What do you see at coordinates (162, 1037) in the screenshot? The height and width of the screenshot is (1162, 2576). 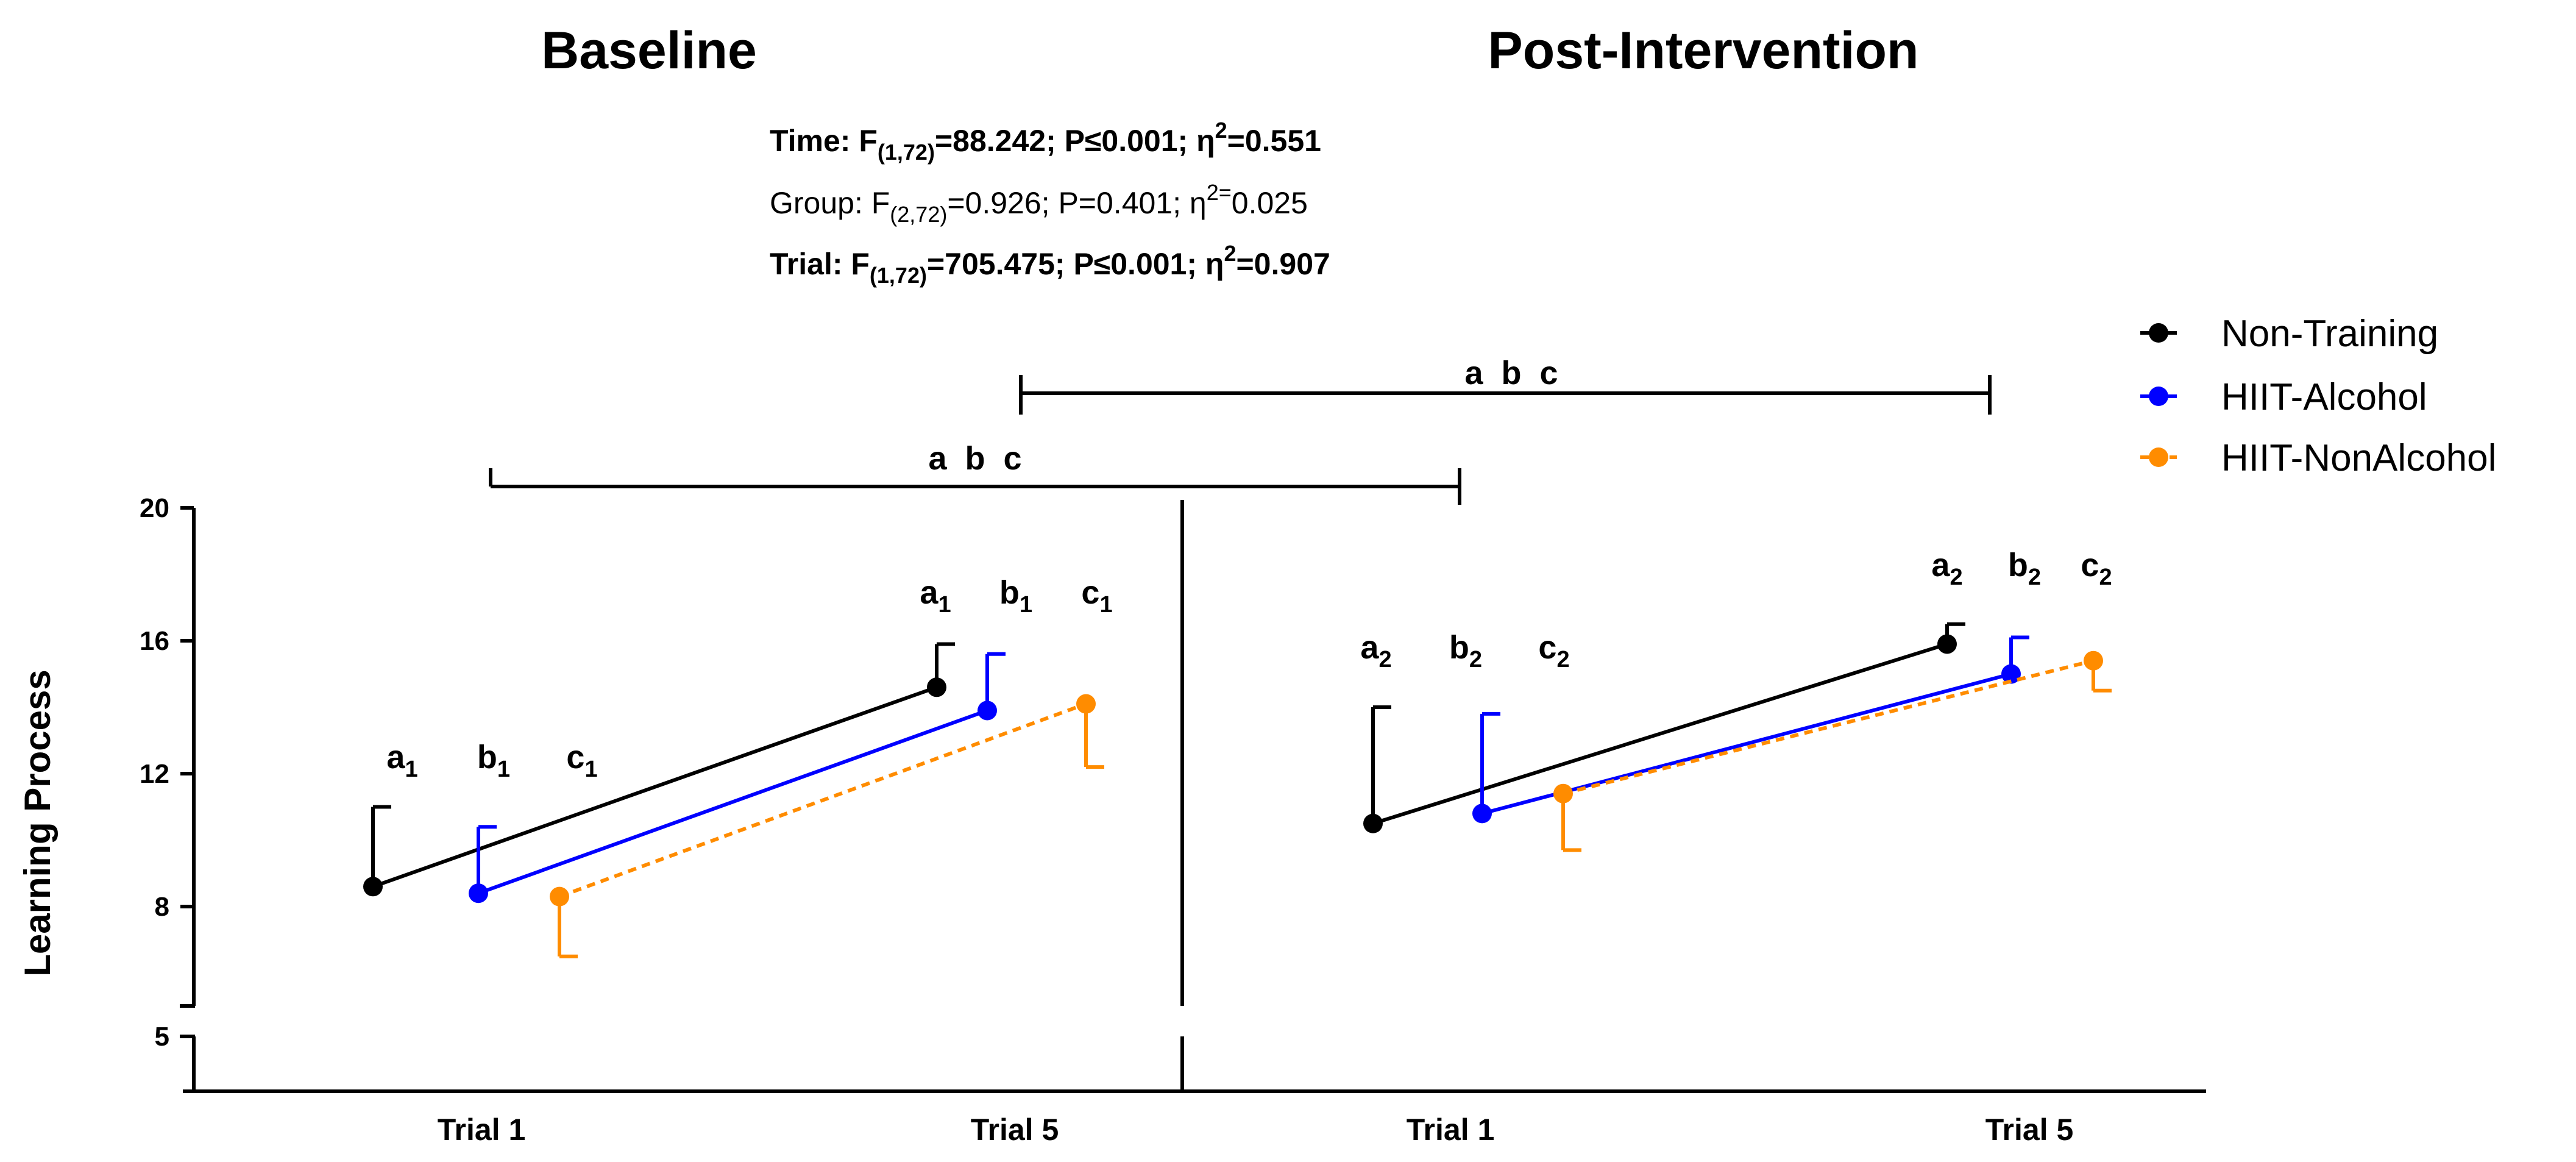 I see `y-tick-label: 5` at bounding box center [162, 1037].